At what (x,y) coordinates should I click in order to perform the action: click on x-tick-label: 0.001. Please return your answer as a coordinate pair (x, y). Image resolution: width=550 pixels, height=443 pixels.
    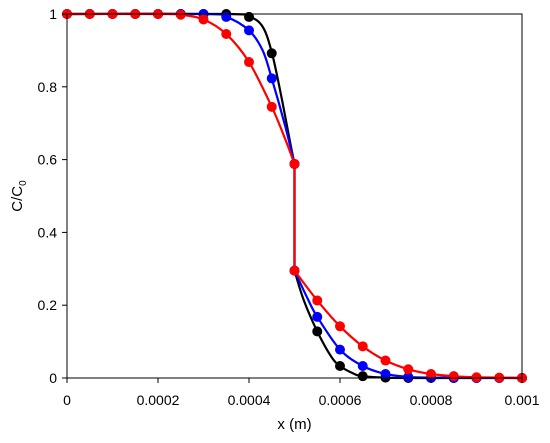
    Looking at the image, I should click on (521, 400).